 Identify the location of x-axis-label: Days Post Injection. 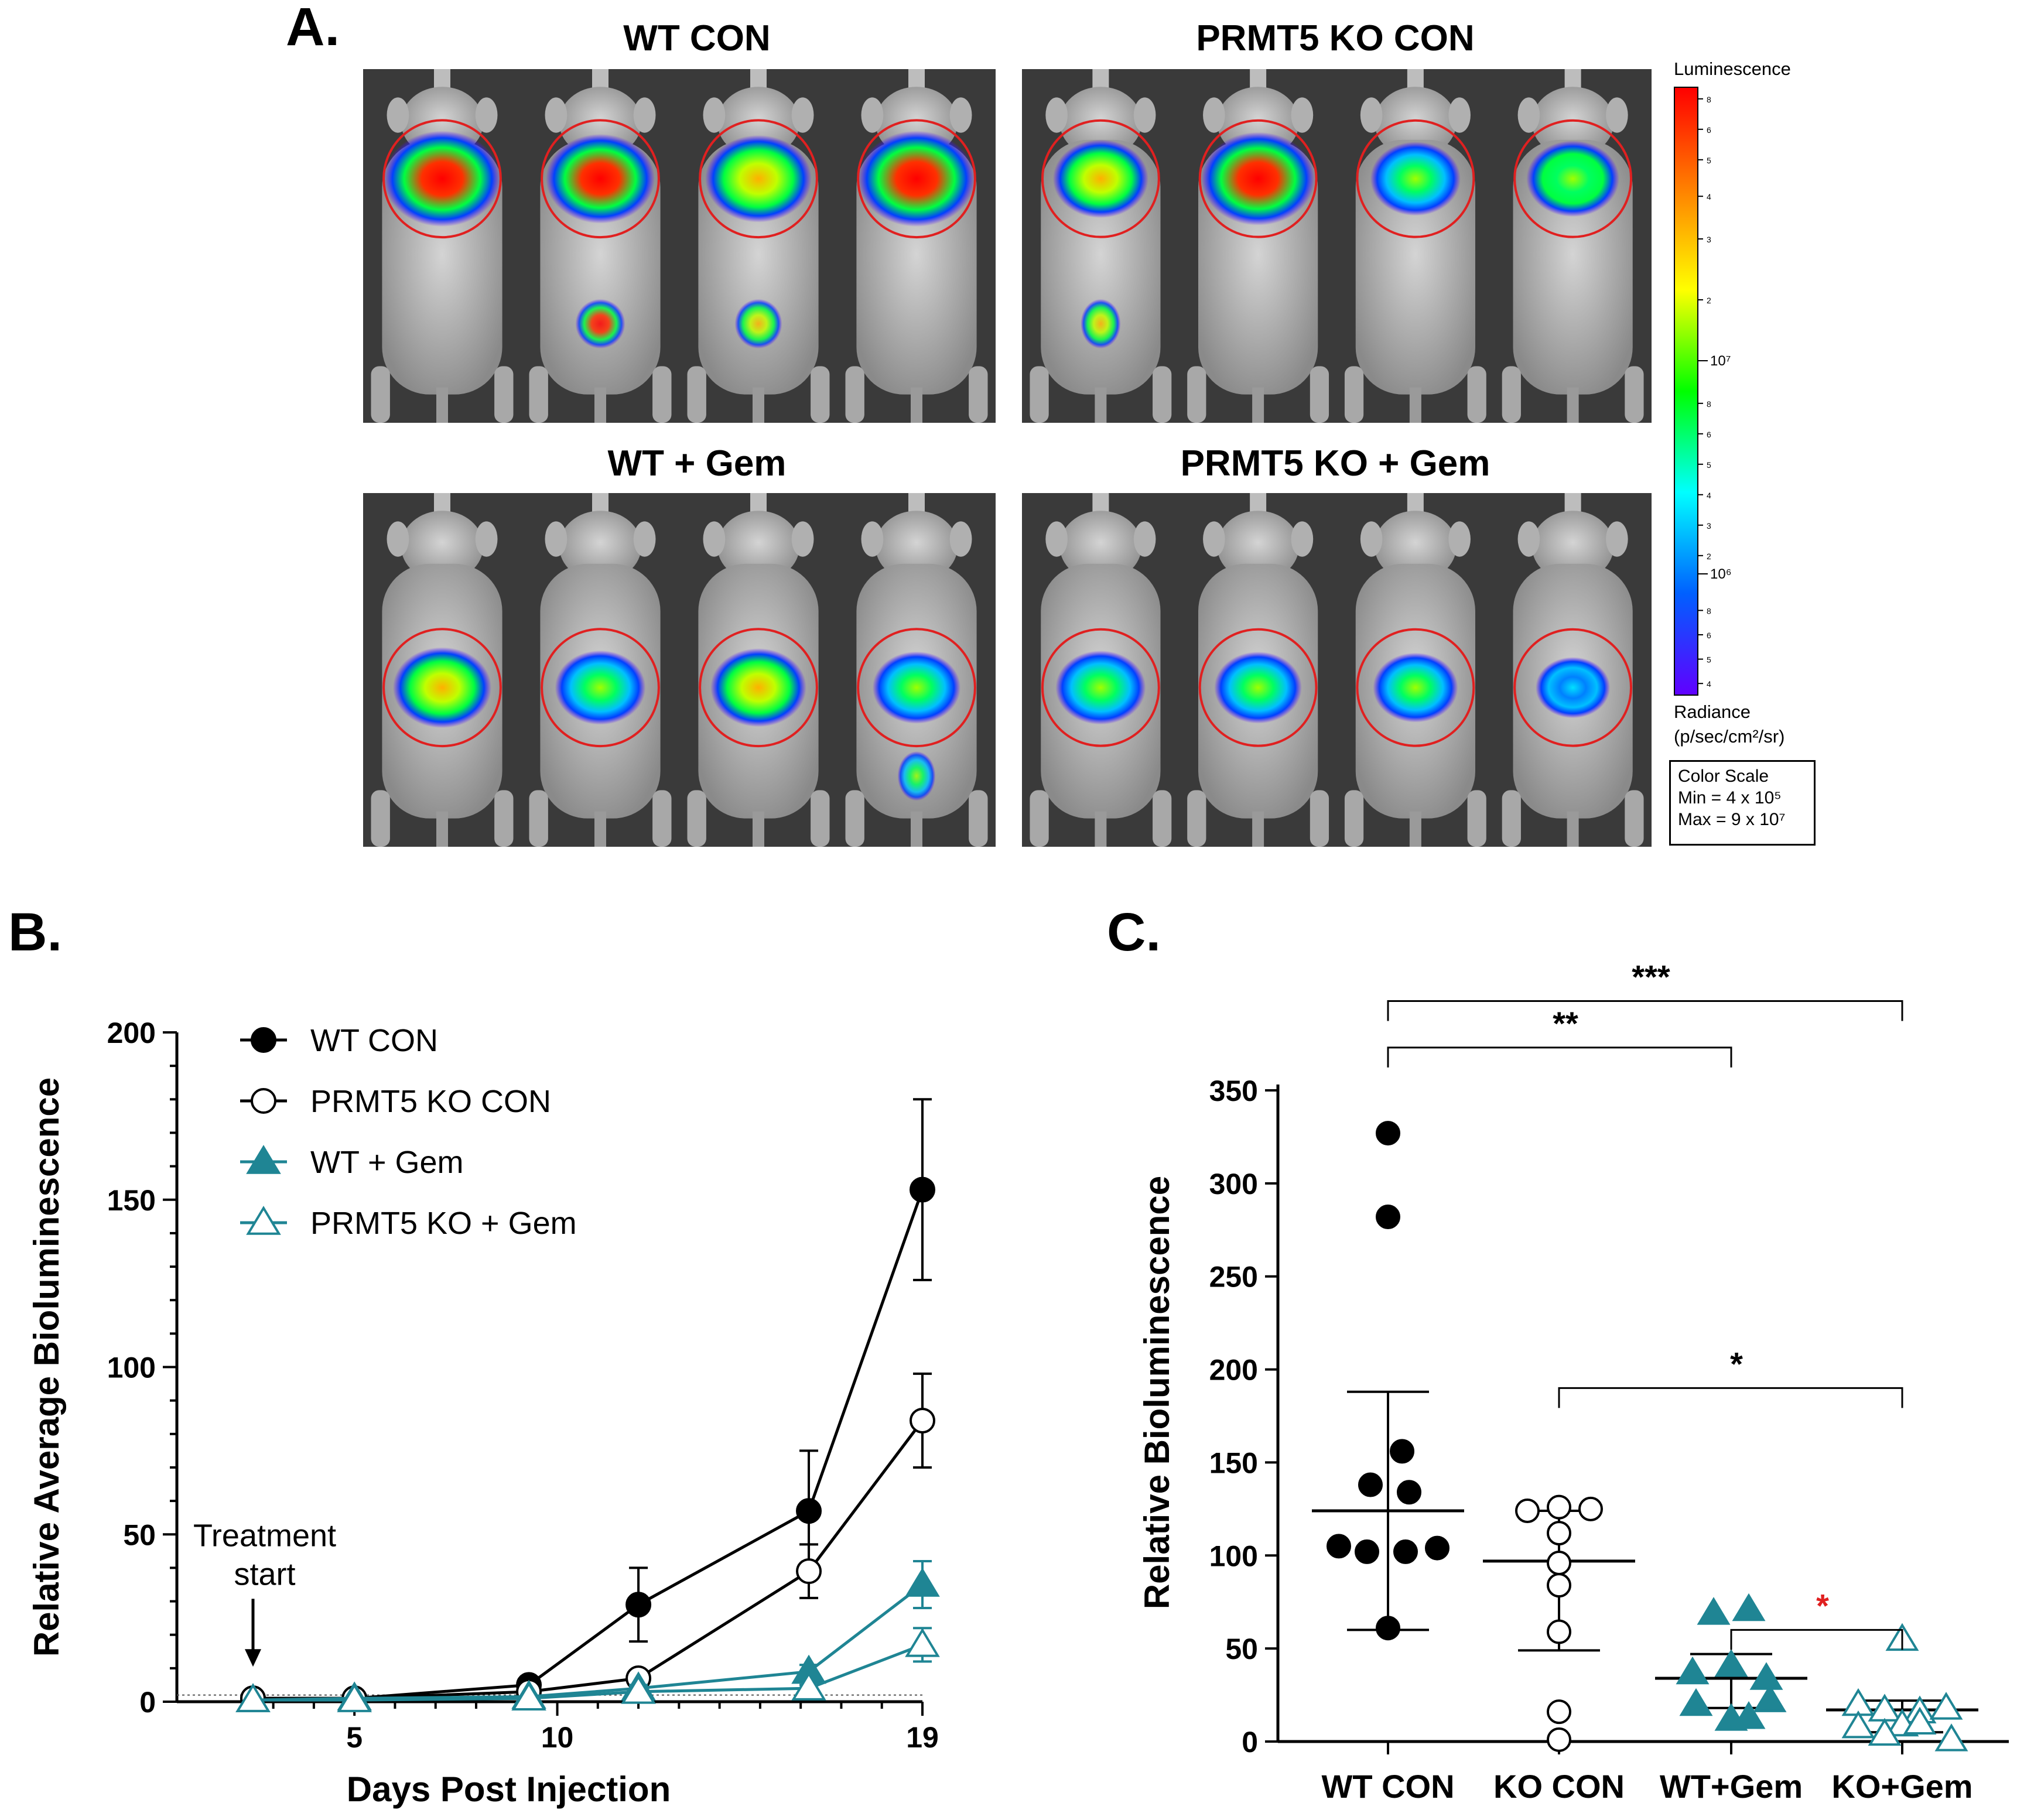
(509, 1789).